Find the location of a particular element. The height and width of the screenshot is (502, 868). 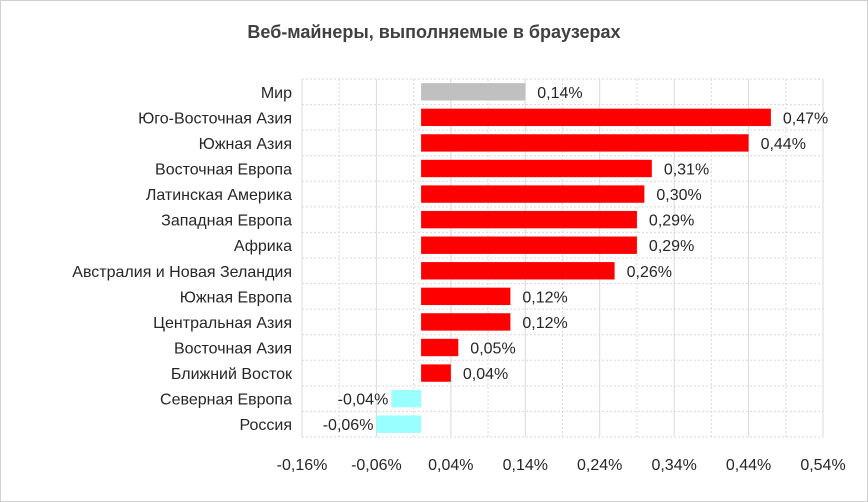

data-label: 0,14% is located at coordinates (559, 93).